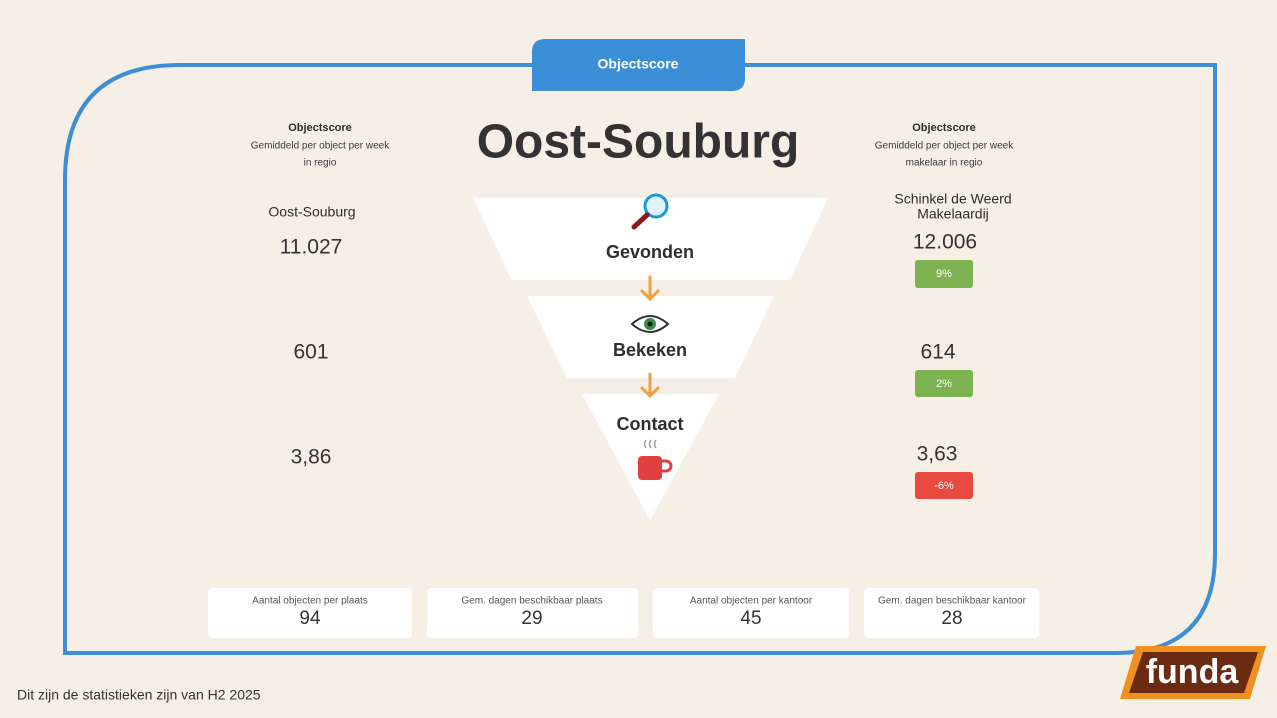  I want to click on agent-name: Makelaardij, so click(953, 214).